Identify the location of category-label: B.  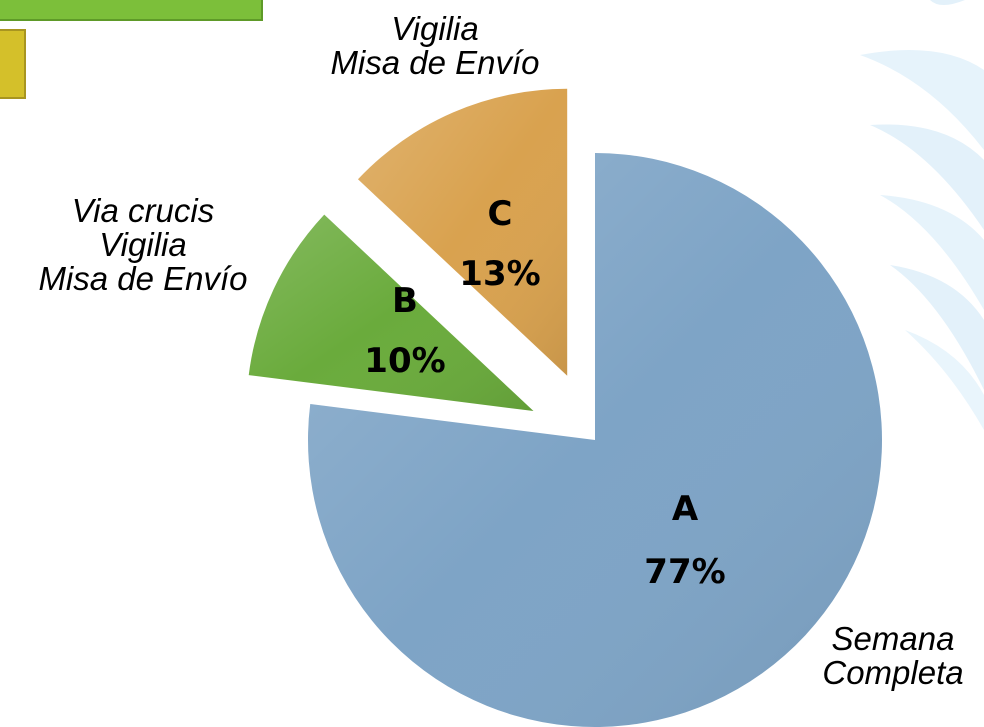
(405, 301).